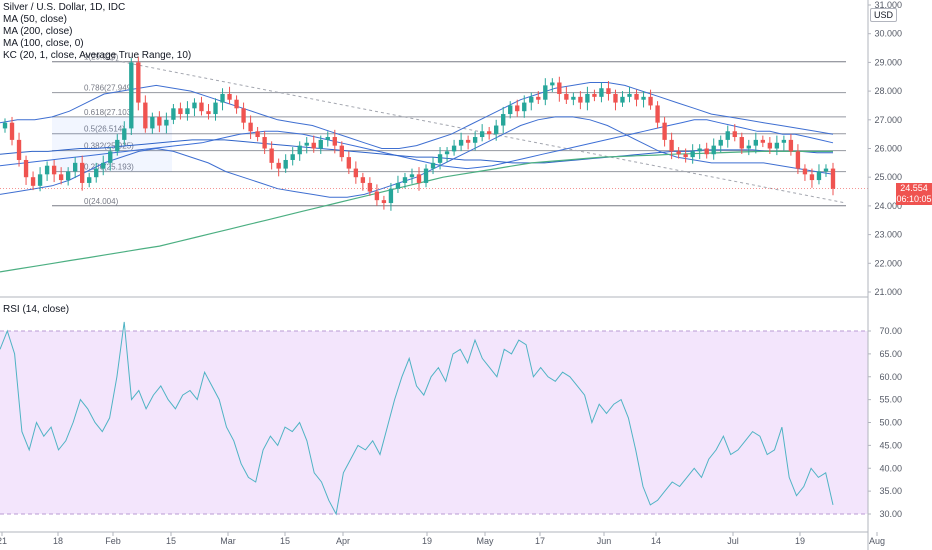  I want to click on indicator-ma100: MA (100, close, 0), so click(43, 43).